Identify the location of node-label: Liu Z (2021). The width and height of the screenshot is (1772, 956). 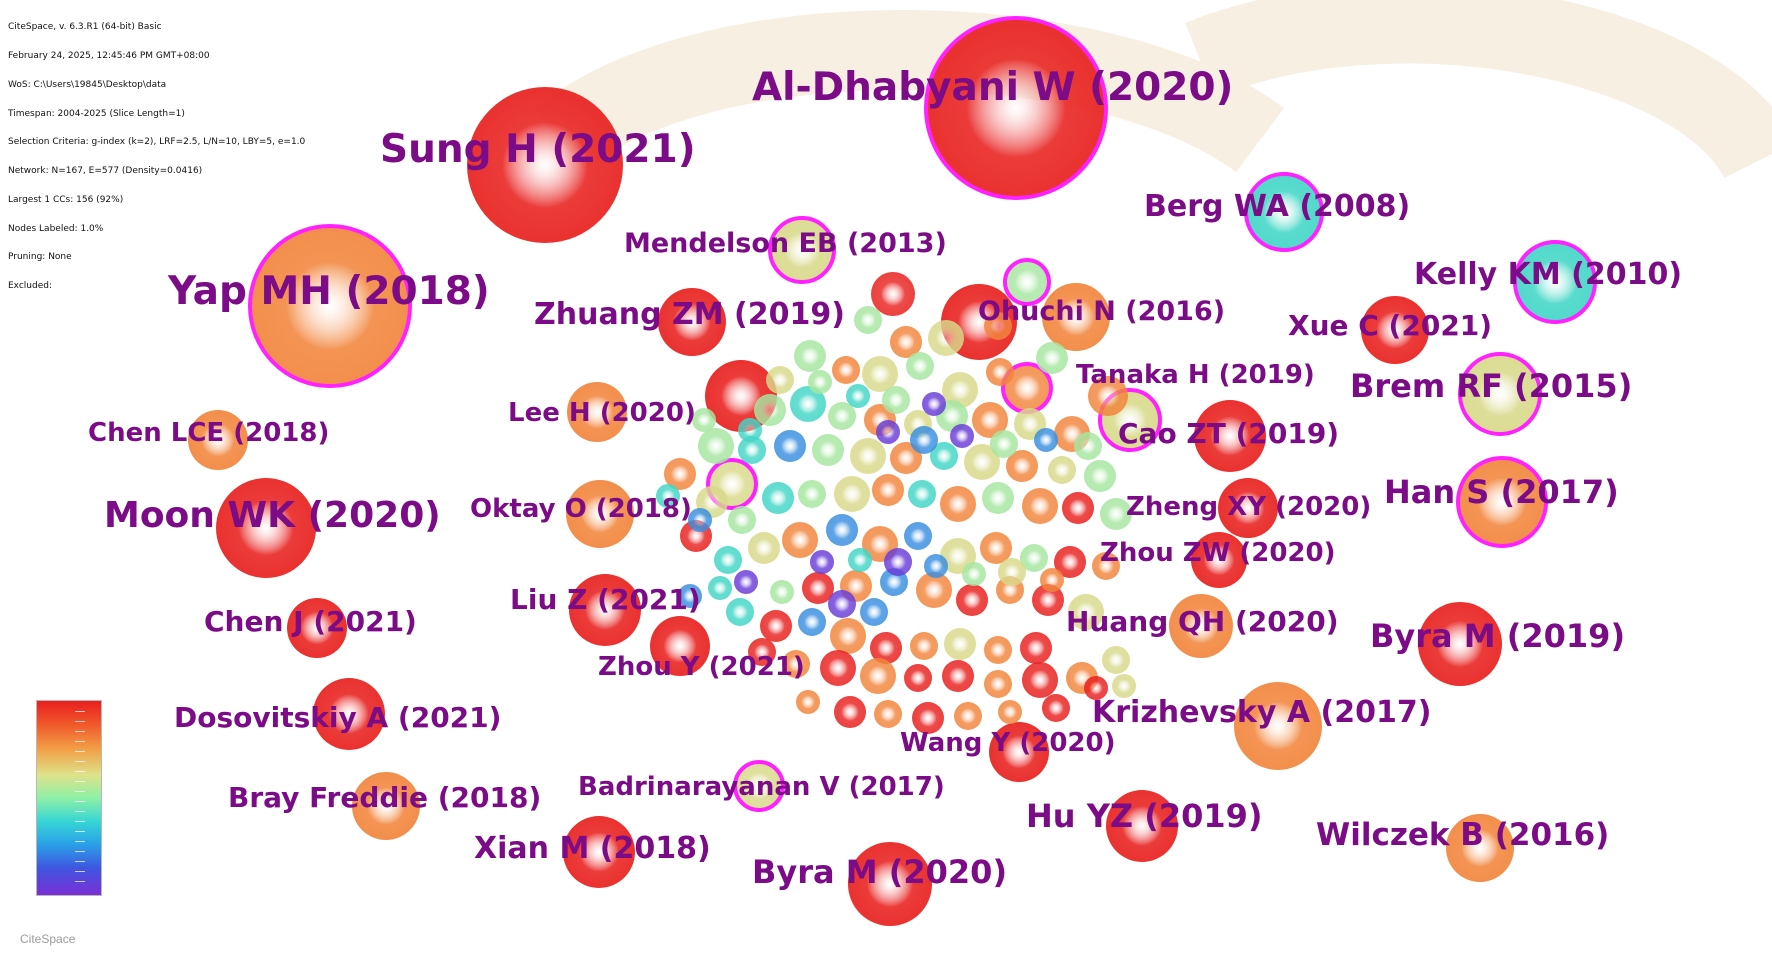
(605, 599).